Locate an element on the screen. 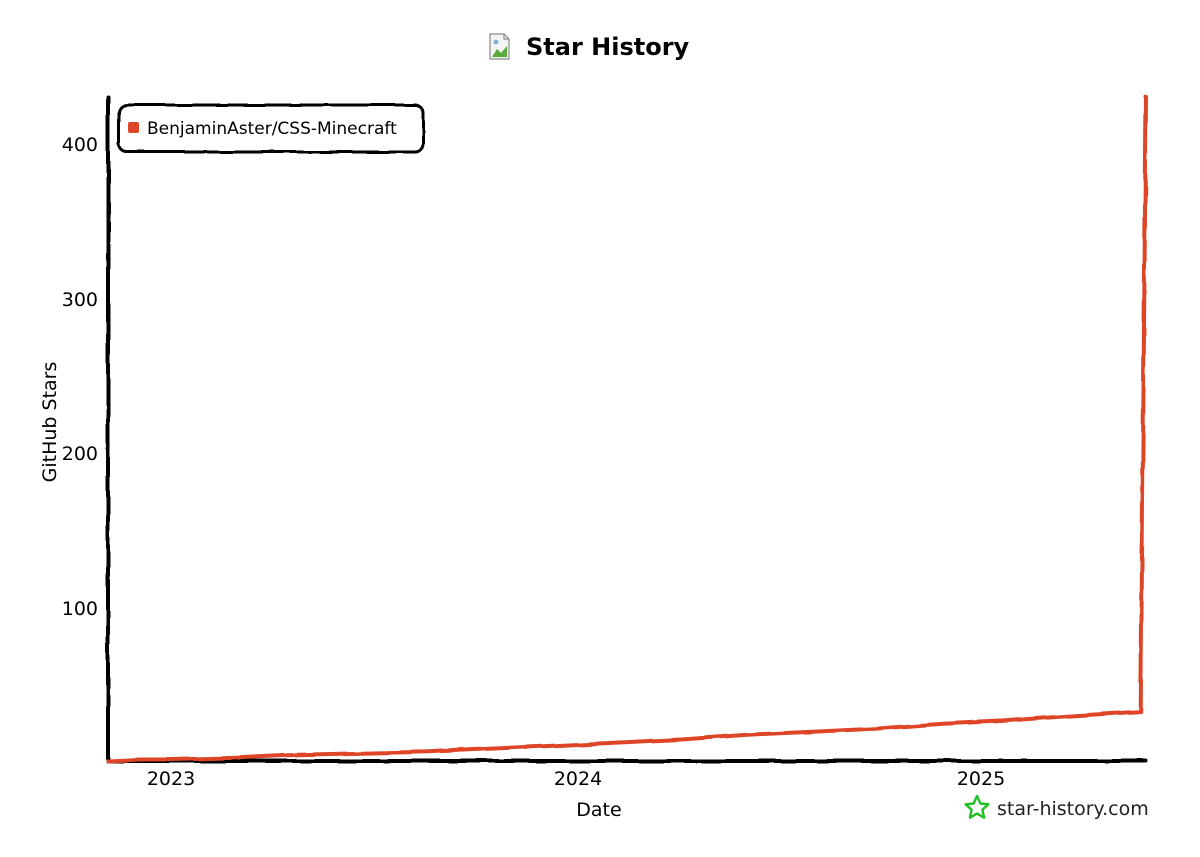  chart-title: Star History is located at coordinates (608, 47).